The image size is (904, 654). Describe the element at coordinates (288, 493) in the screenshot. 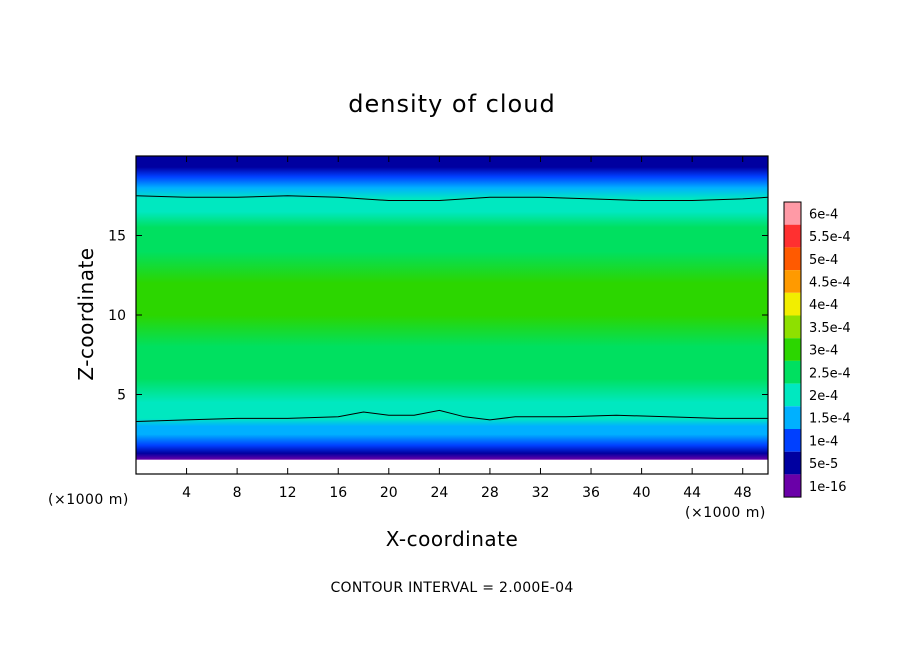

I see `x-tick-label: 12` at that location.